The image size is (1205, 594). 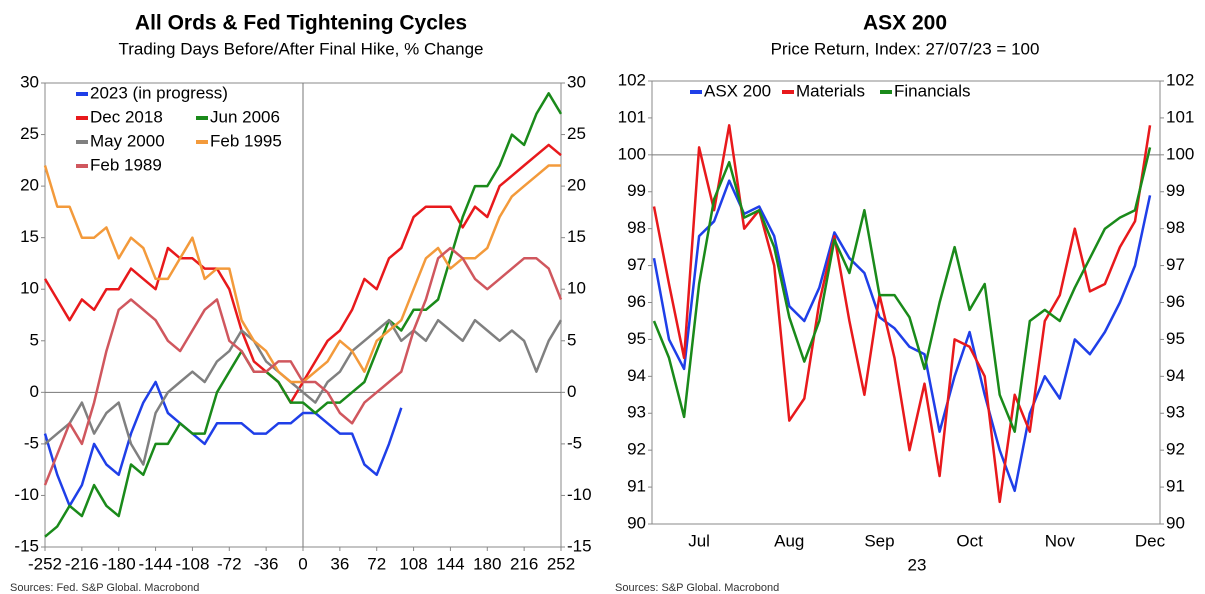 I want to click on x-tick-label: -144, so click(x=156, y=563).